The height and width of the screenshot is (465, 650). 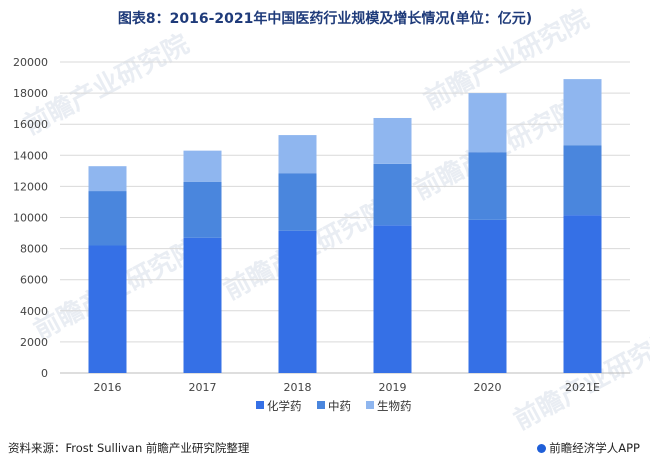 I want to click on y-tick-label: 0, so click(x=44, y=373).